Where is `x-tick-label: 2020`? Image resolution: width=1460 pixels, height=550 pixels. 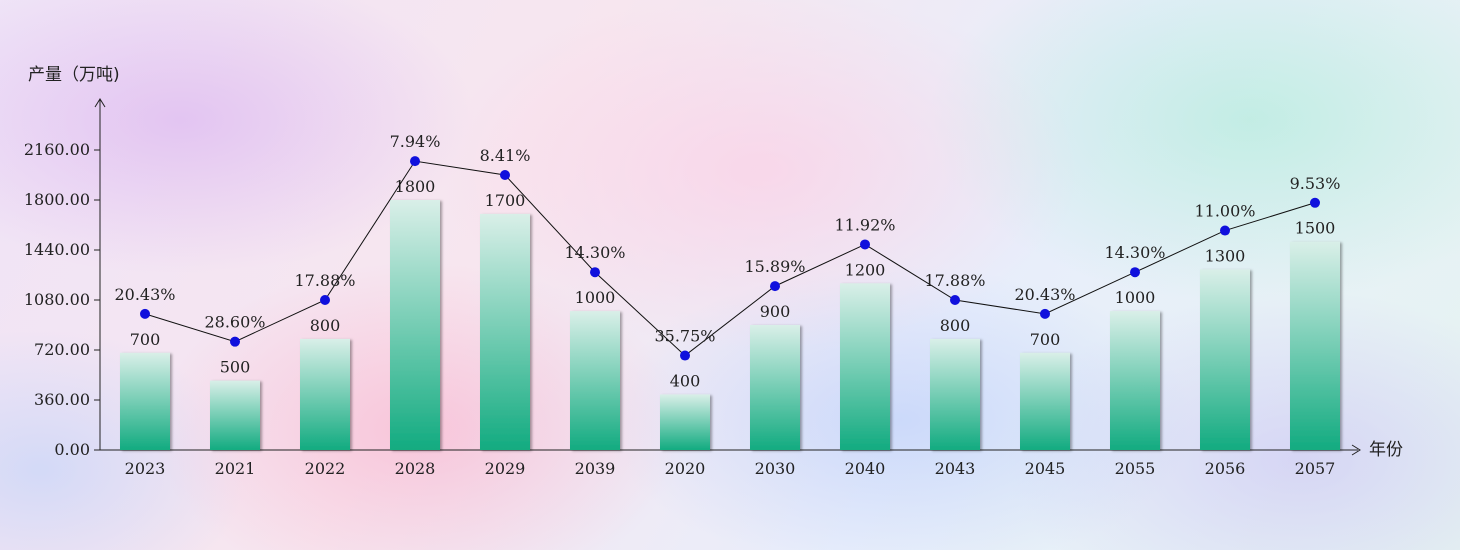 x-tick-label: 2020 is located at coordinates (685, 468).